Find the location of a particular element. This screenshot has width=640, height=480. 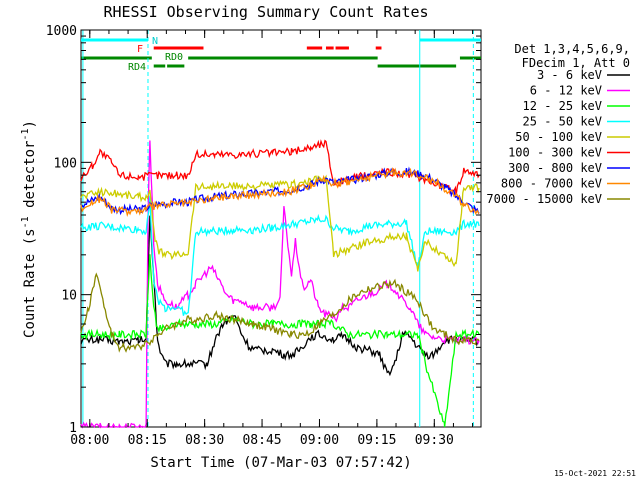

legend-header-0: Det 1,3,4,5,6,9, is located at coordinates (572, 49).